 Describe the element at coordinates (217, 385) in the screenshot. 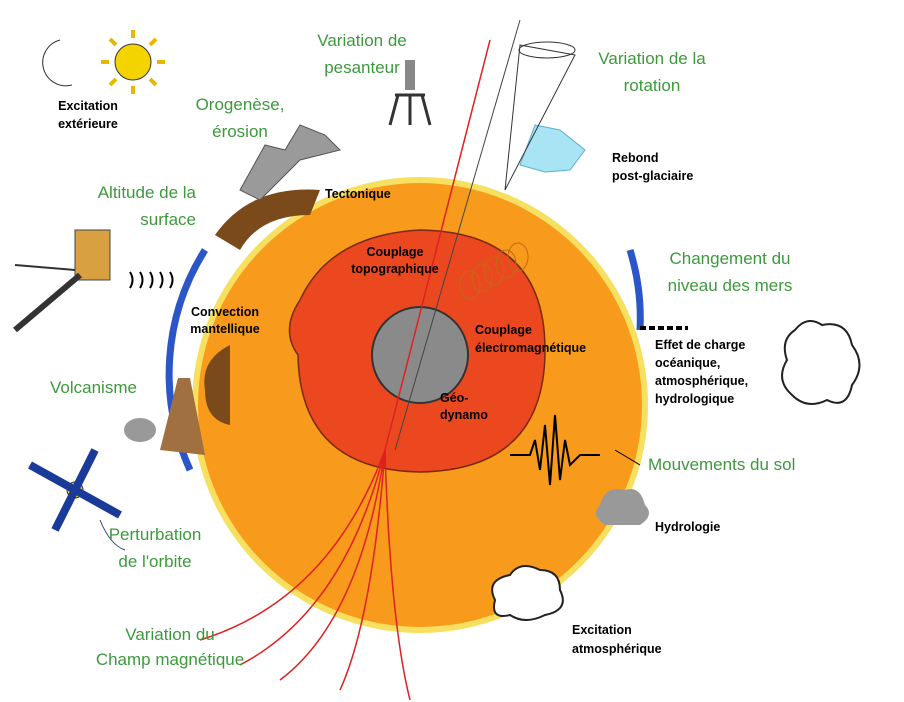

I see `volcano-chamber` at that location.